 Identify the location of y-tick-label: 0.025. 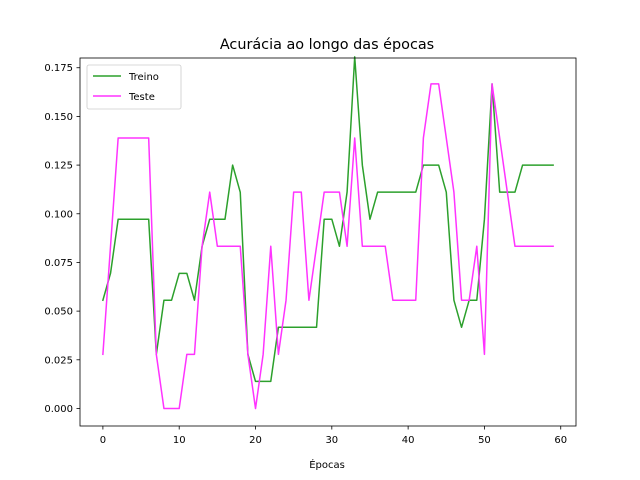
(58, 360).